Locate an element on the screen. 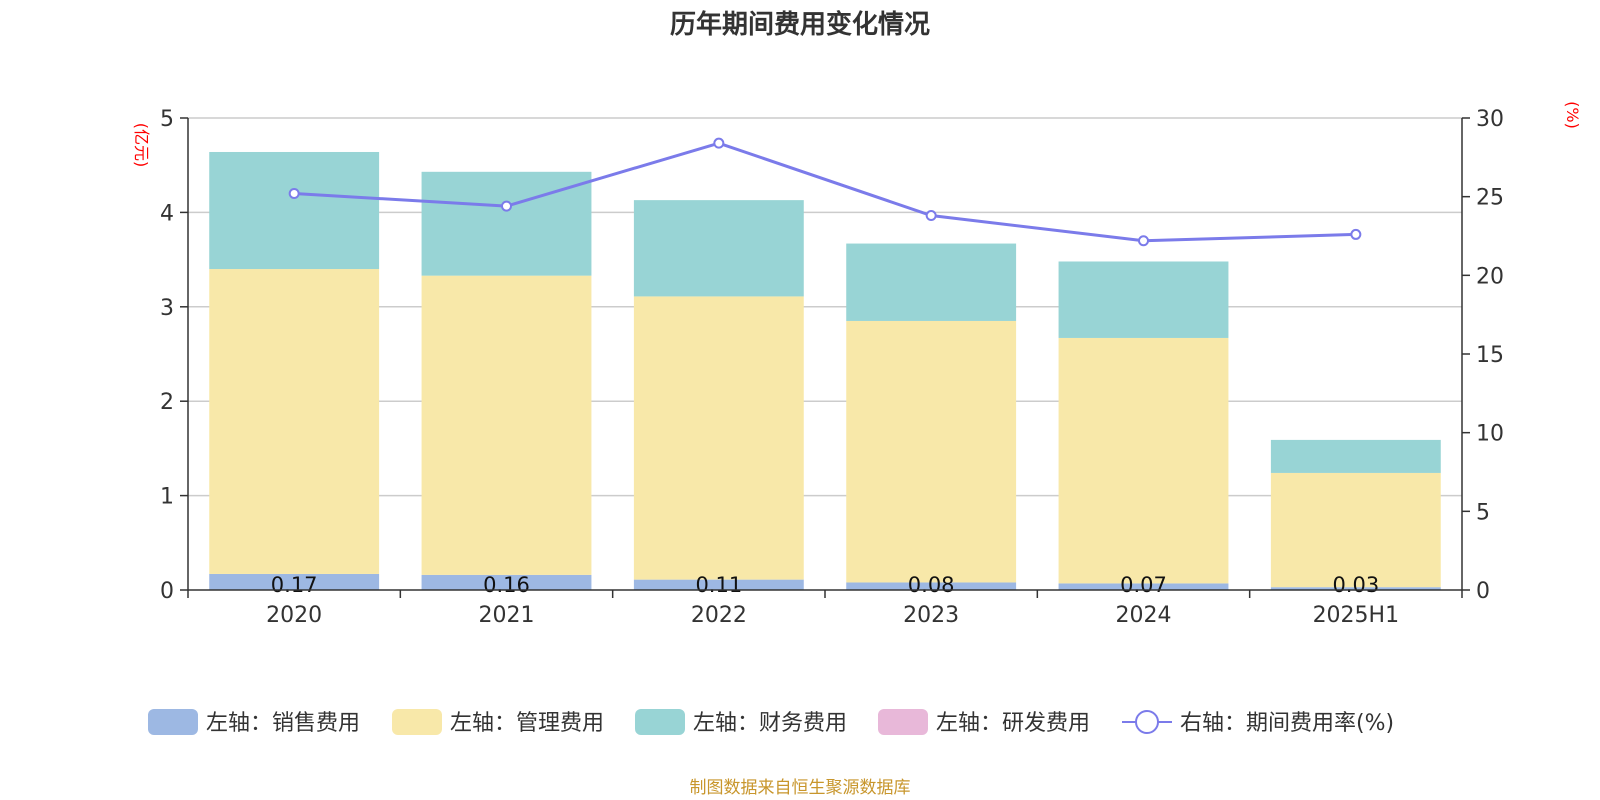  left-axis-tick-label: 5 is located at coordinates (167, 119).